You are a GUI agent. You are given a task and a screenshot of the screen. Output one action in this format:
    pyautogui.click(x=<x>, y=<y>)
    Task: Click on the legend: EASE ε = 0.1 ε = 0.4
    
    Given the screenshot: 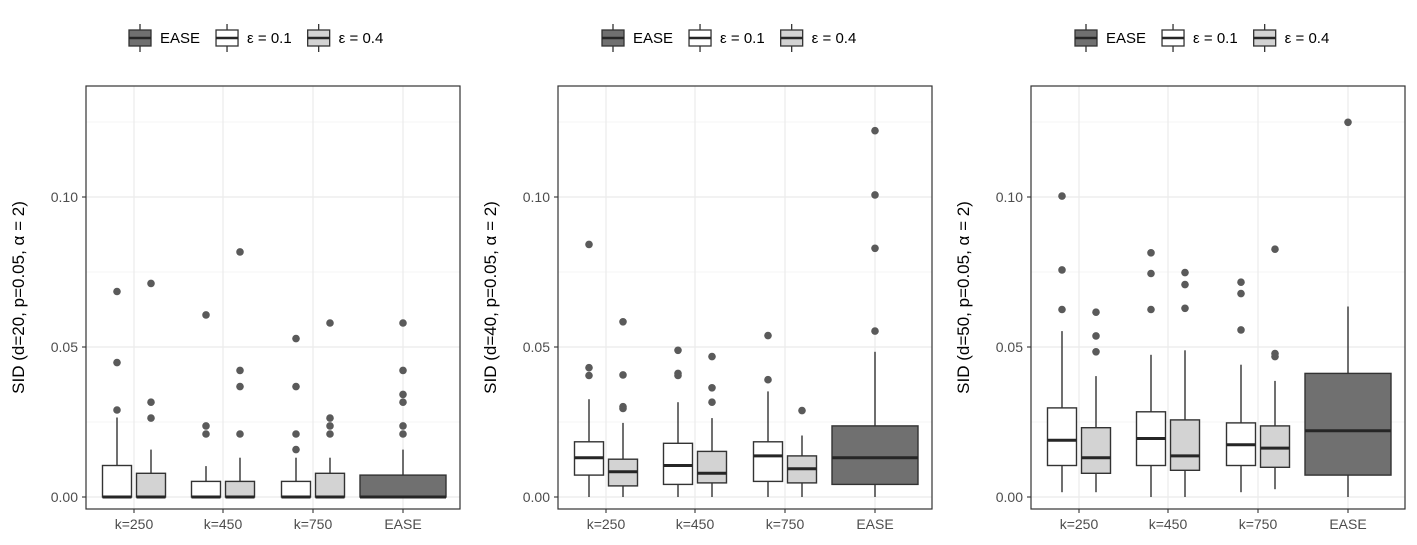 What is the action you would take?
    pyautogui.click(x=1202, y=38)
    